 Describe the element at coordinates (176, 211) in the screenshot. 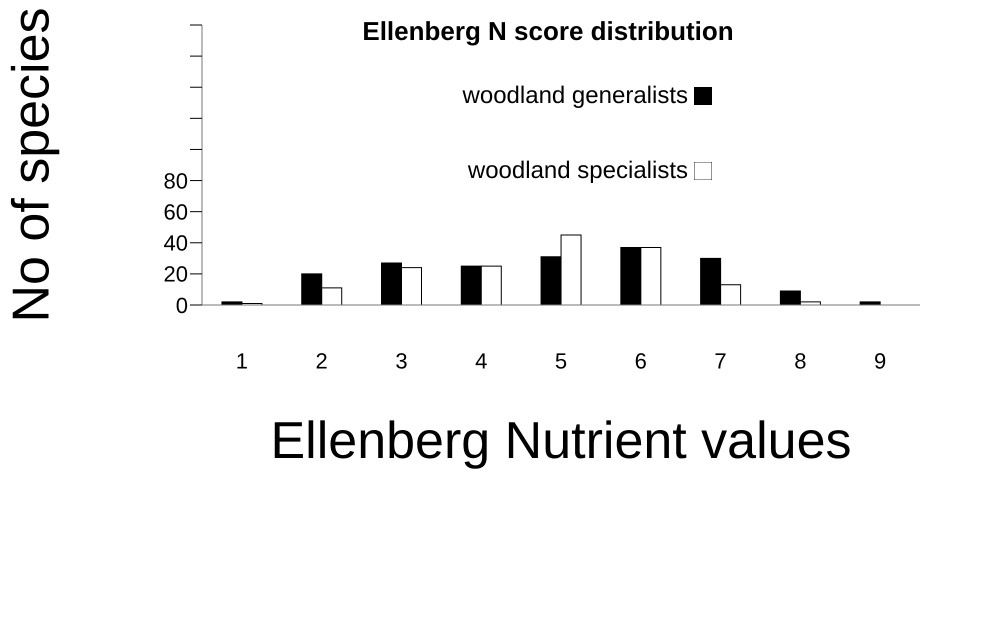

I see `y-tick-label: 60` at that location.